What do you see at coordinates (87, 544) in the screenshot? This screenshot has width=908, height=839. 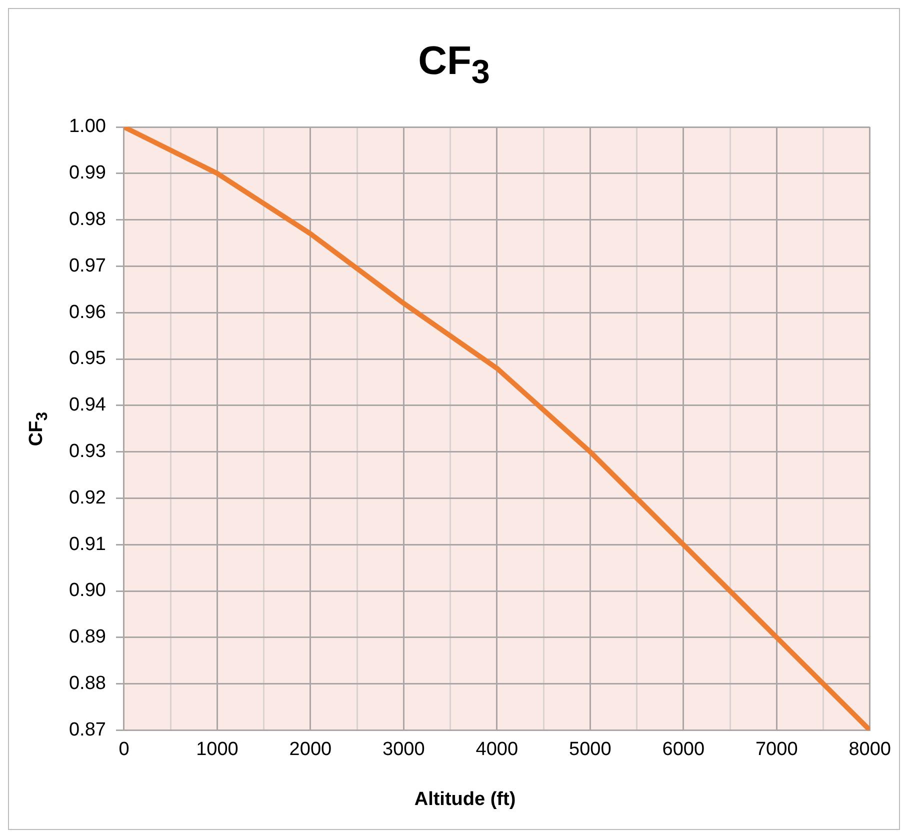 I see `y-tick-label: 0.91` at bounding box center [87, 544].